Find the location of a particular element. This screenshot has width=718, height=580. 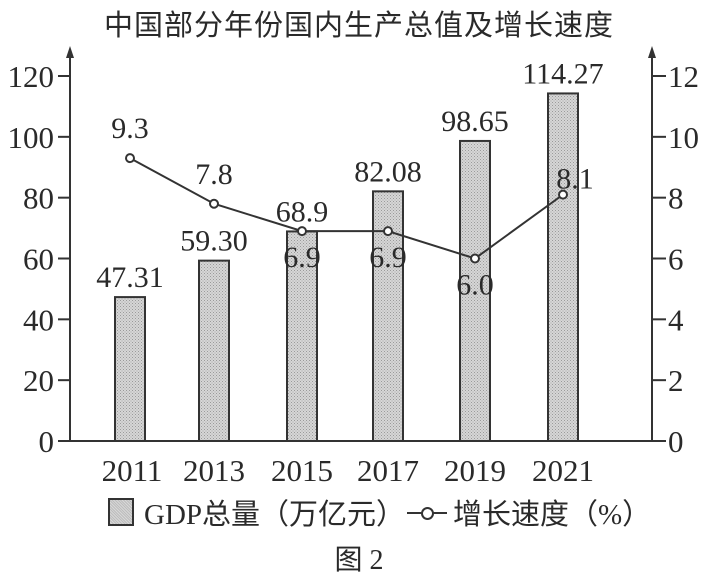

legend: GDP总量（万亿元） 增长速度（%） is located at coordinates (379, 512).